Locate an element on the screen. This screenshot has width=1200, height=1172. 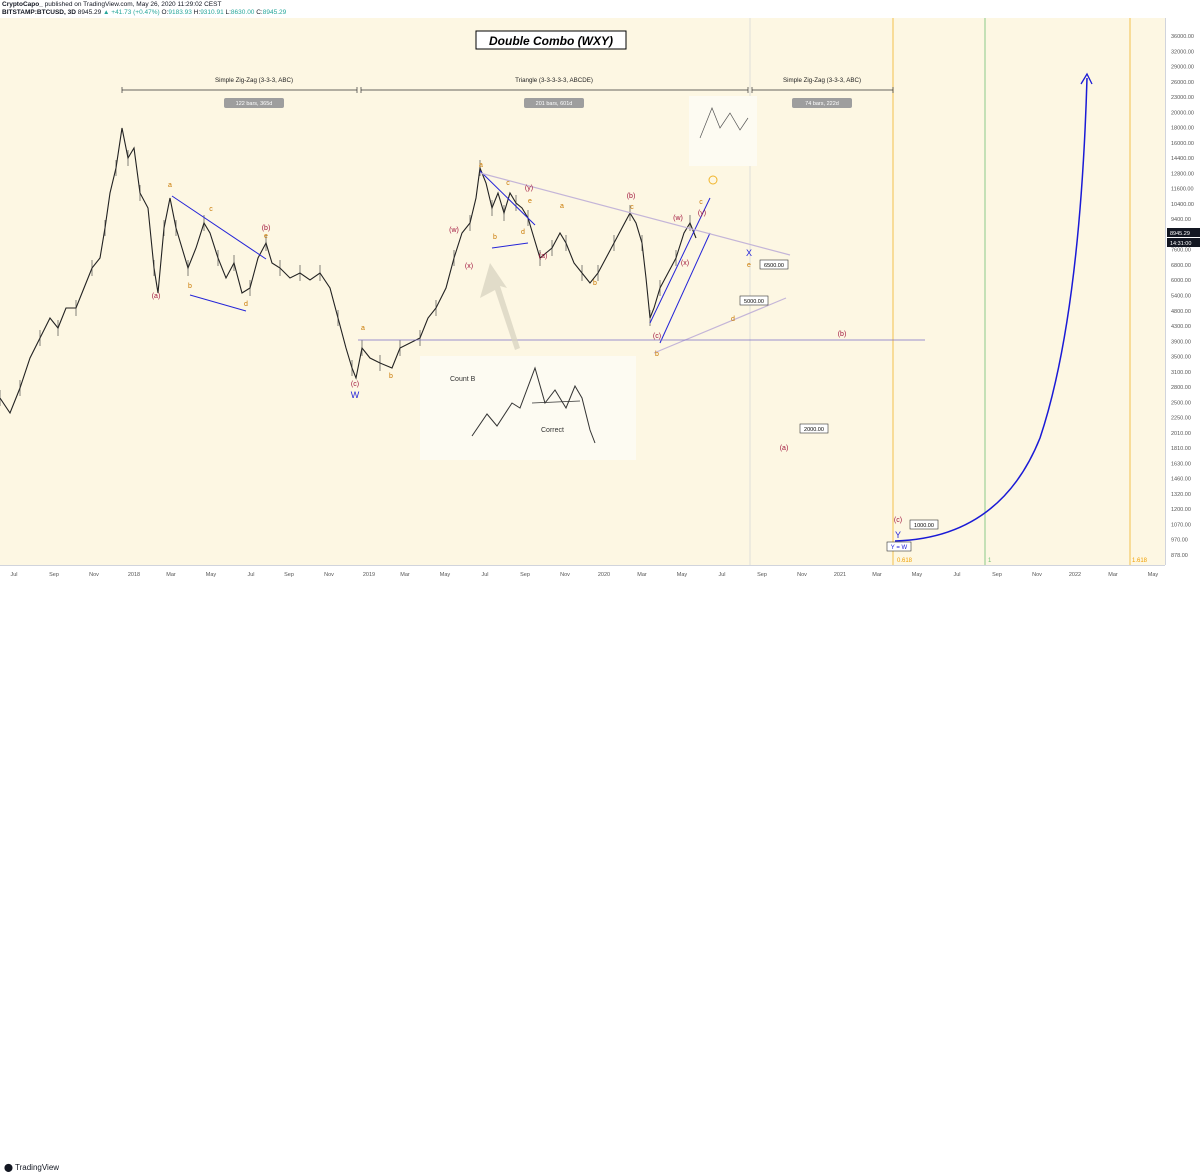
tradingview-logo-icon: ⬤ is located at coordinates (8, 1167).